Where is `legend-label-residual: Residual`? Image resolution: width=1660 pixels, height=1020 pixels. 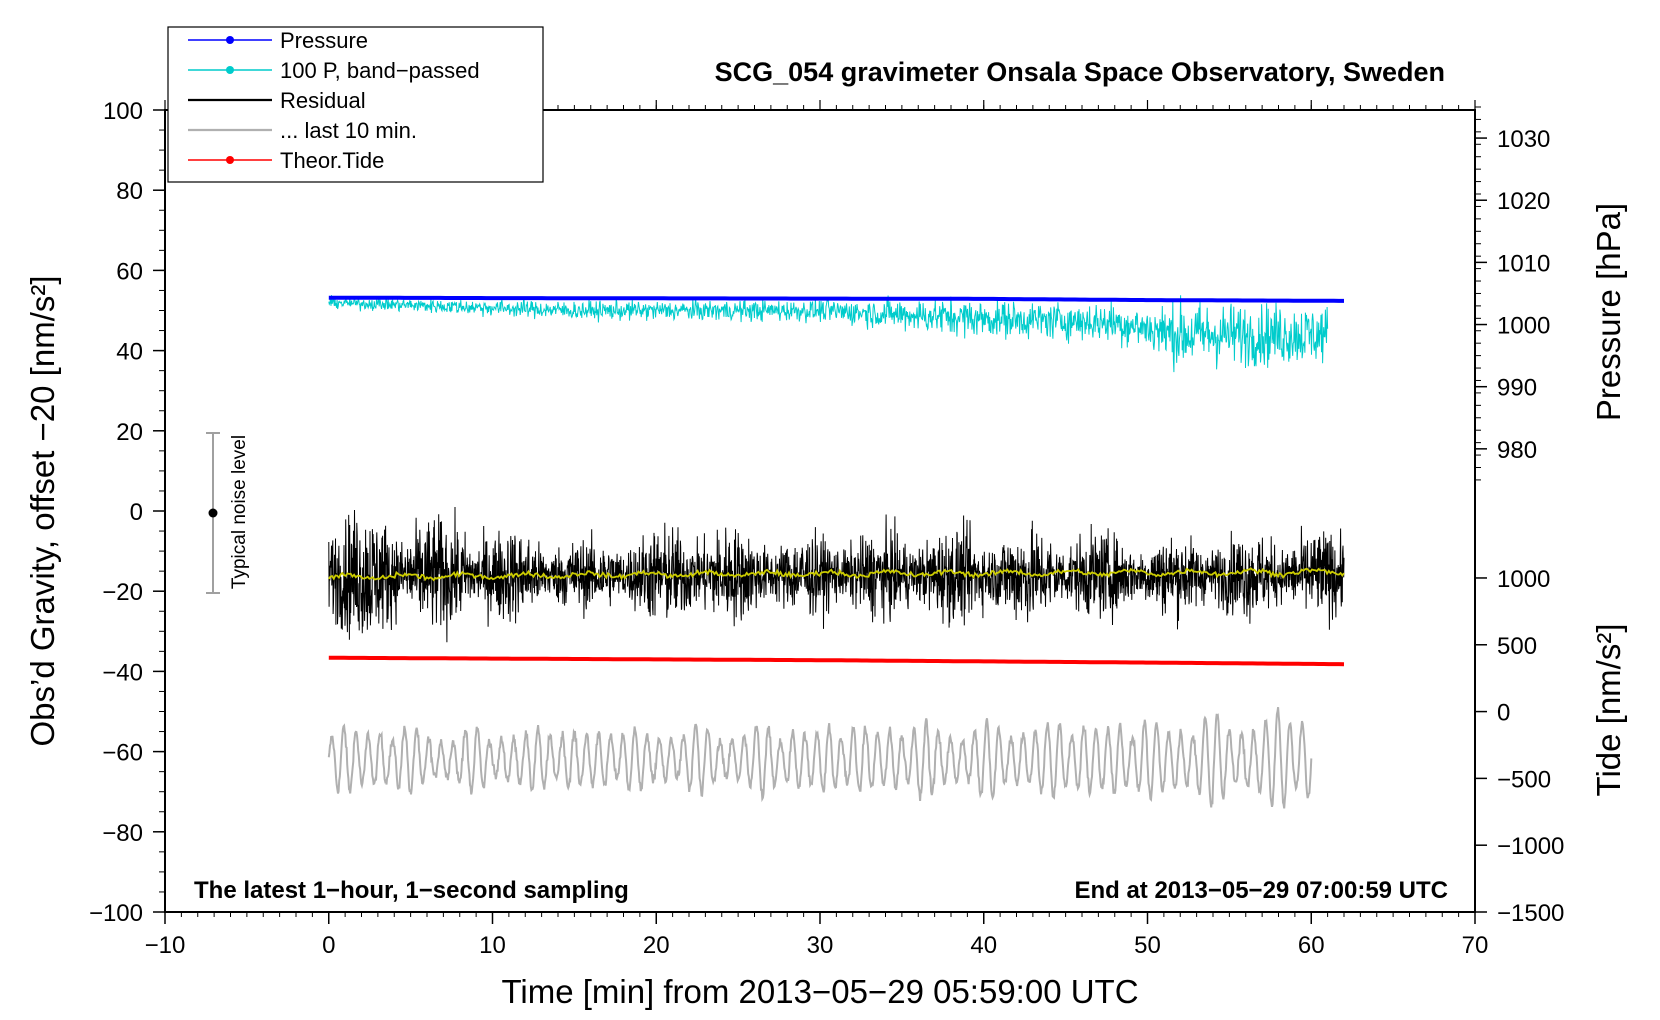
legend-label-residual: Residual is located at coordinates (323, 100).